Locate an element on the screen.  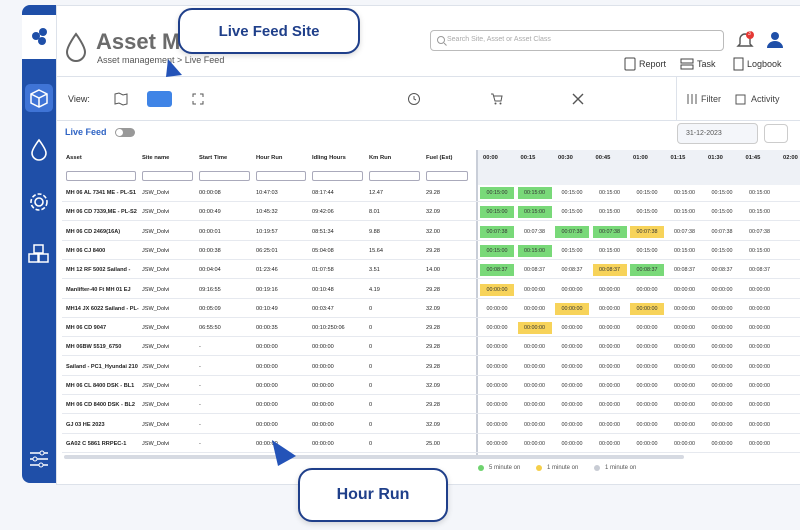
clock-icon is located at coordinates (414, 99).